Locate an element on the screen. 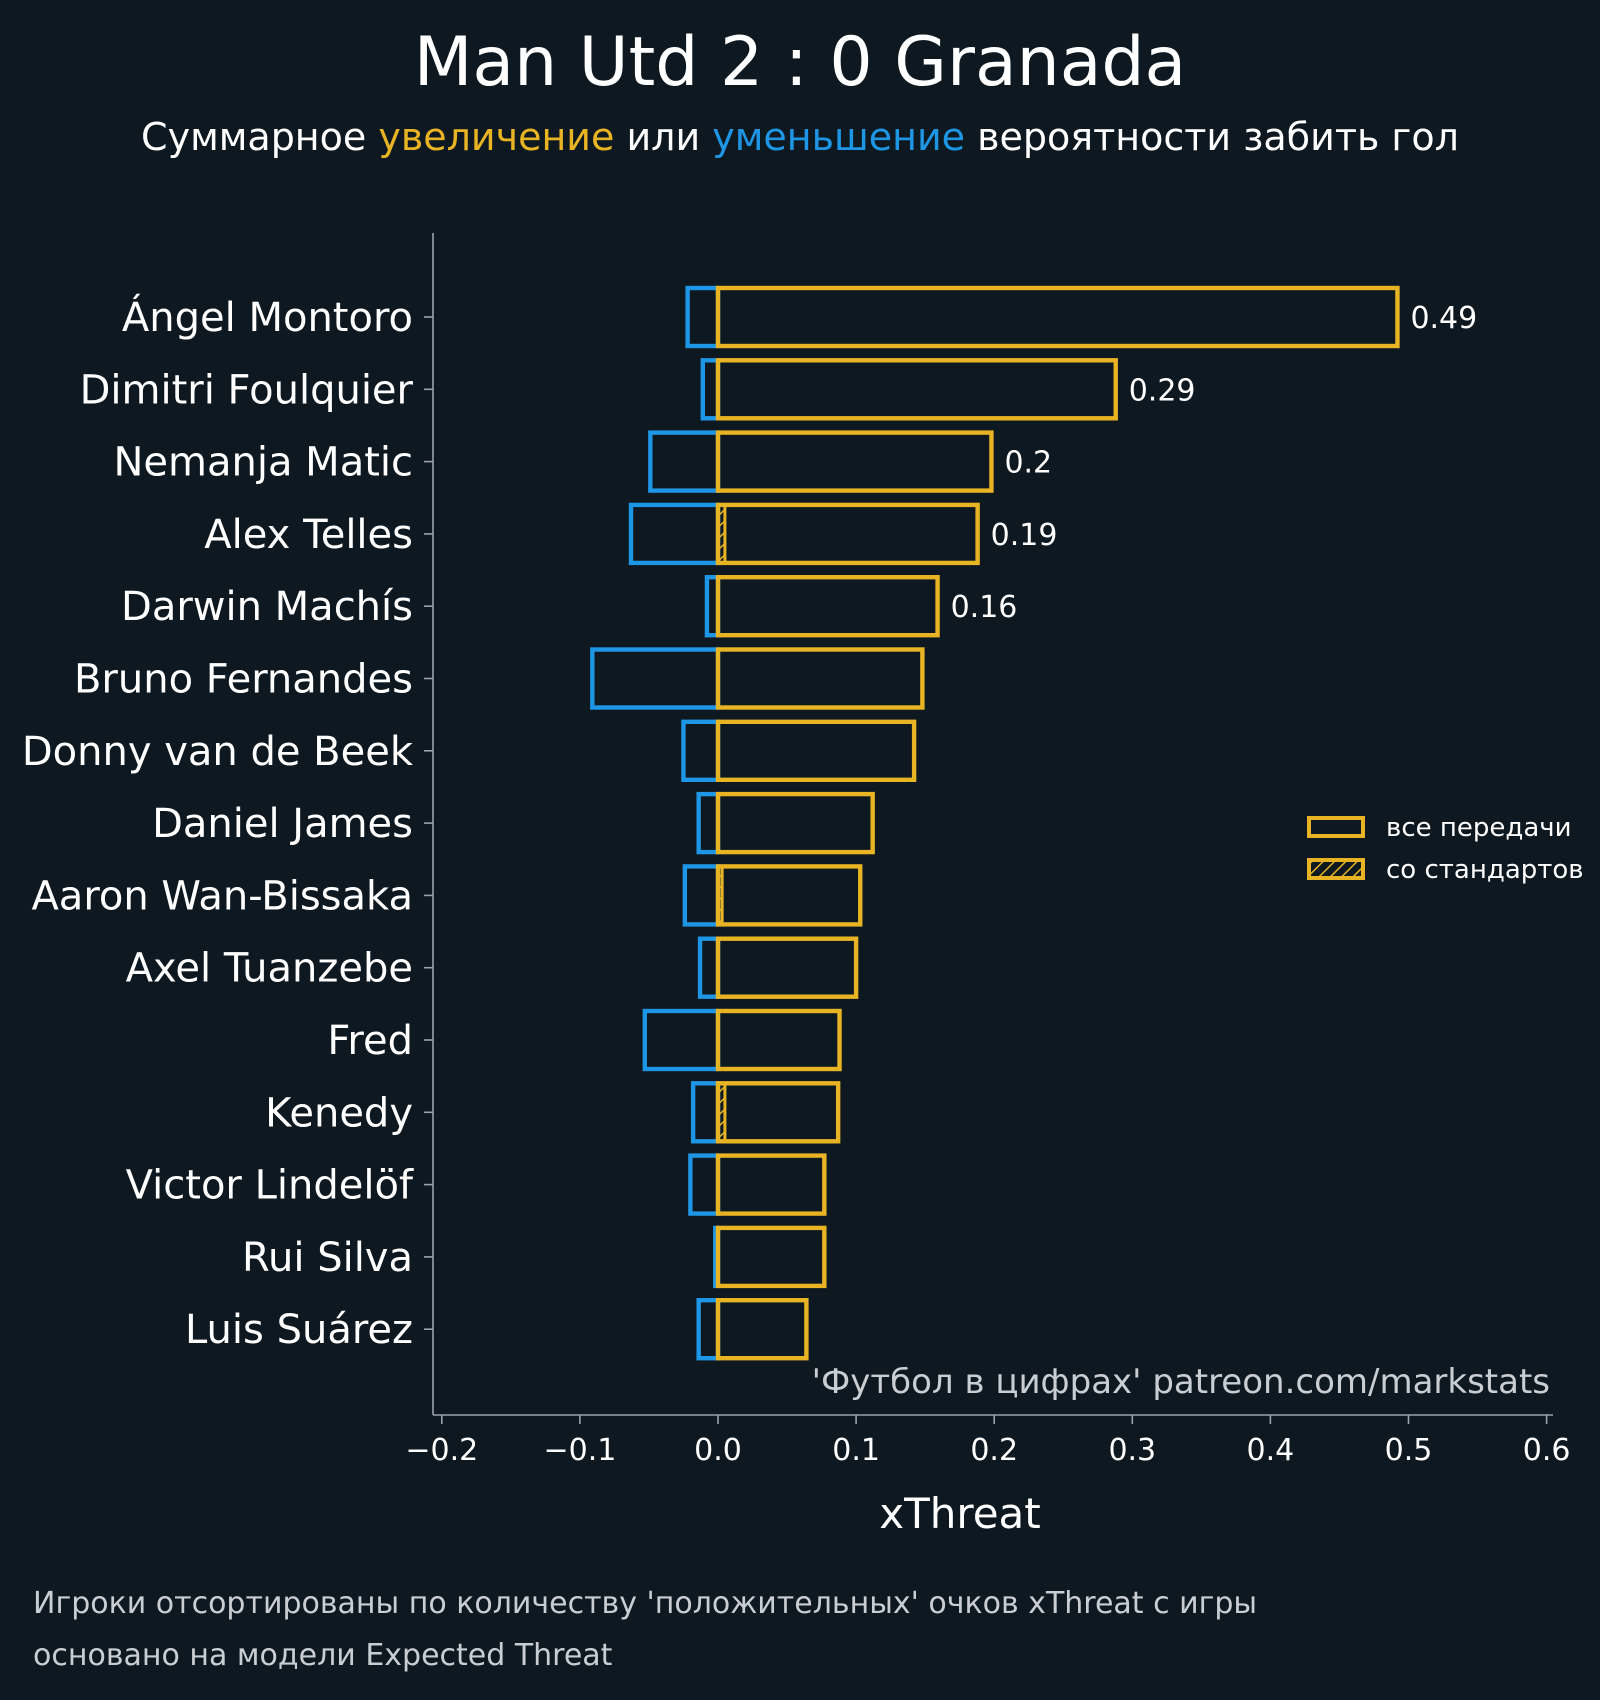  legend-label-all-passes: все передачи is located at coordinates (1479, 828).